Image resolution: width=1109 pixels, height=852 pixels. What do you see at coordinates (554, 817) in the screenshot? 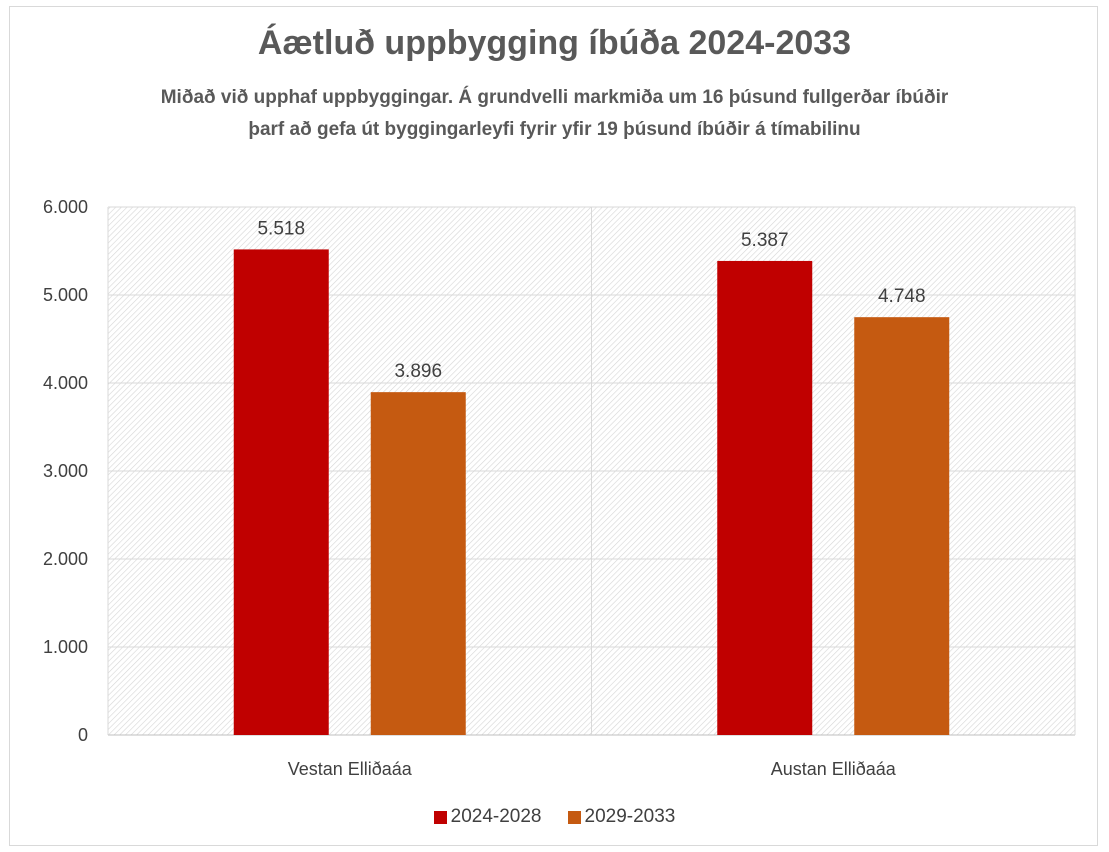
I see `legend: 2024-2028 2029-2033` at bounding box center [554, 817].